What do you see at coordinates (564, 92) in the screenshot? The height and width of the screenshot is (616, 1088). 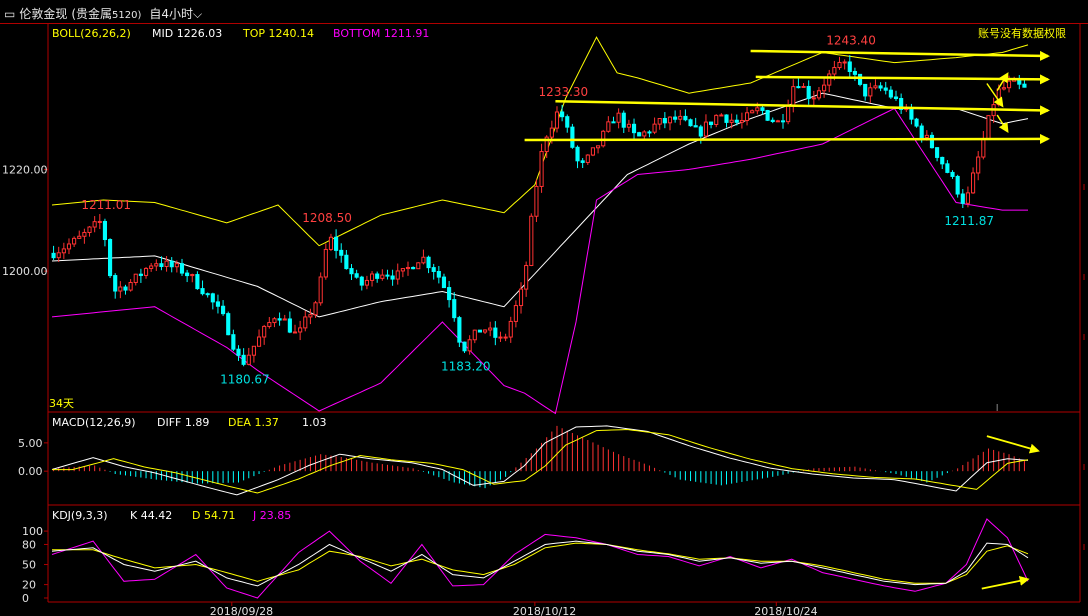 I see `price-annotation: 1233.30` at bounding box center [564, 92].